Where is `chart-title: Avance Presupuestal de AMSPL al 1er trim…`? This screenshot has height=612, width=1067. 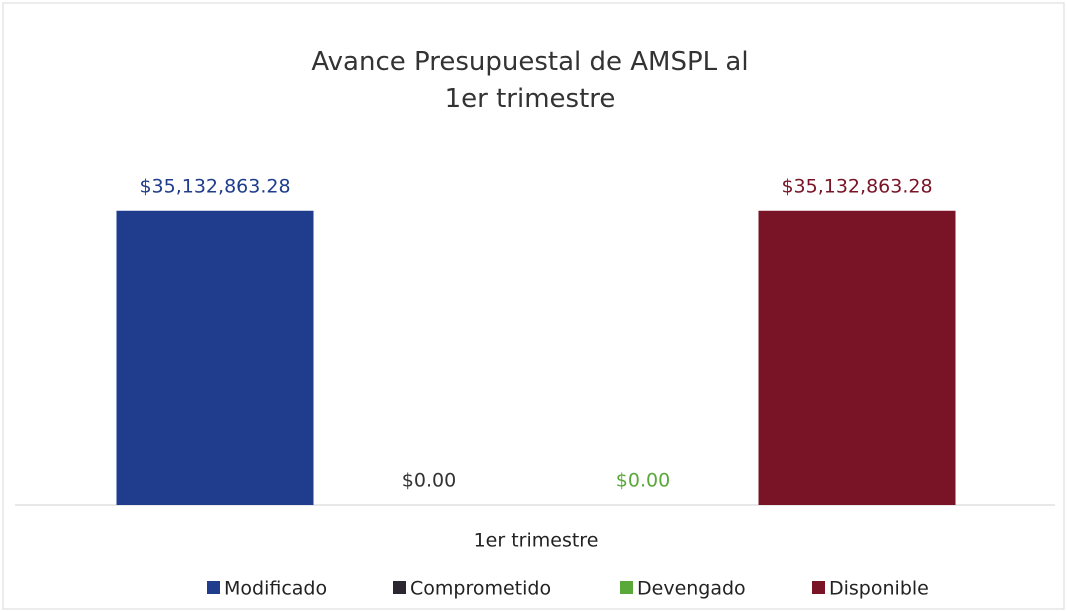
chart-title: Avance Presupuestal de AMSPL al 1er trim… is located at coordinates (530, 80).